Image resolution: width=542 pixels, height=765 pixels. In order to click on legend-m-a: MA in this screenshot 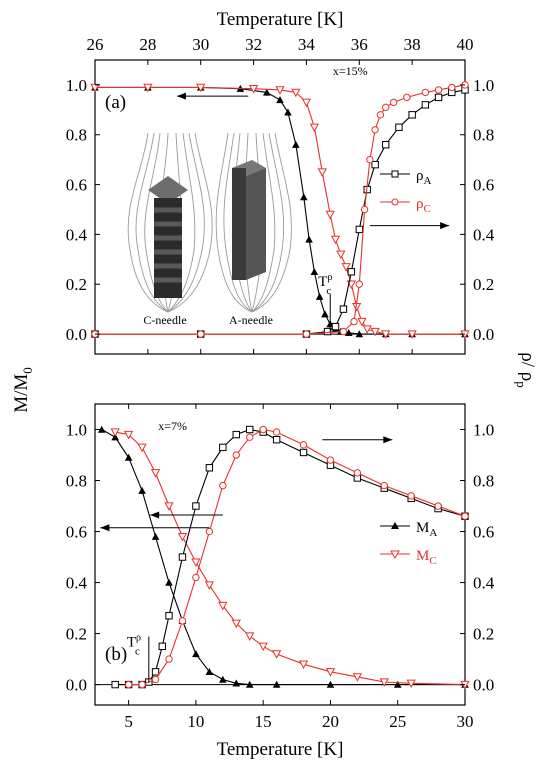, I will do `click(426, 529)`.